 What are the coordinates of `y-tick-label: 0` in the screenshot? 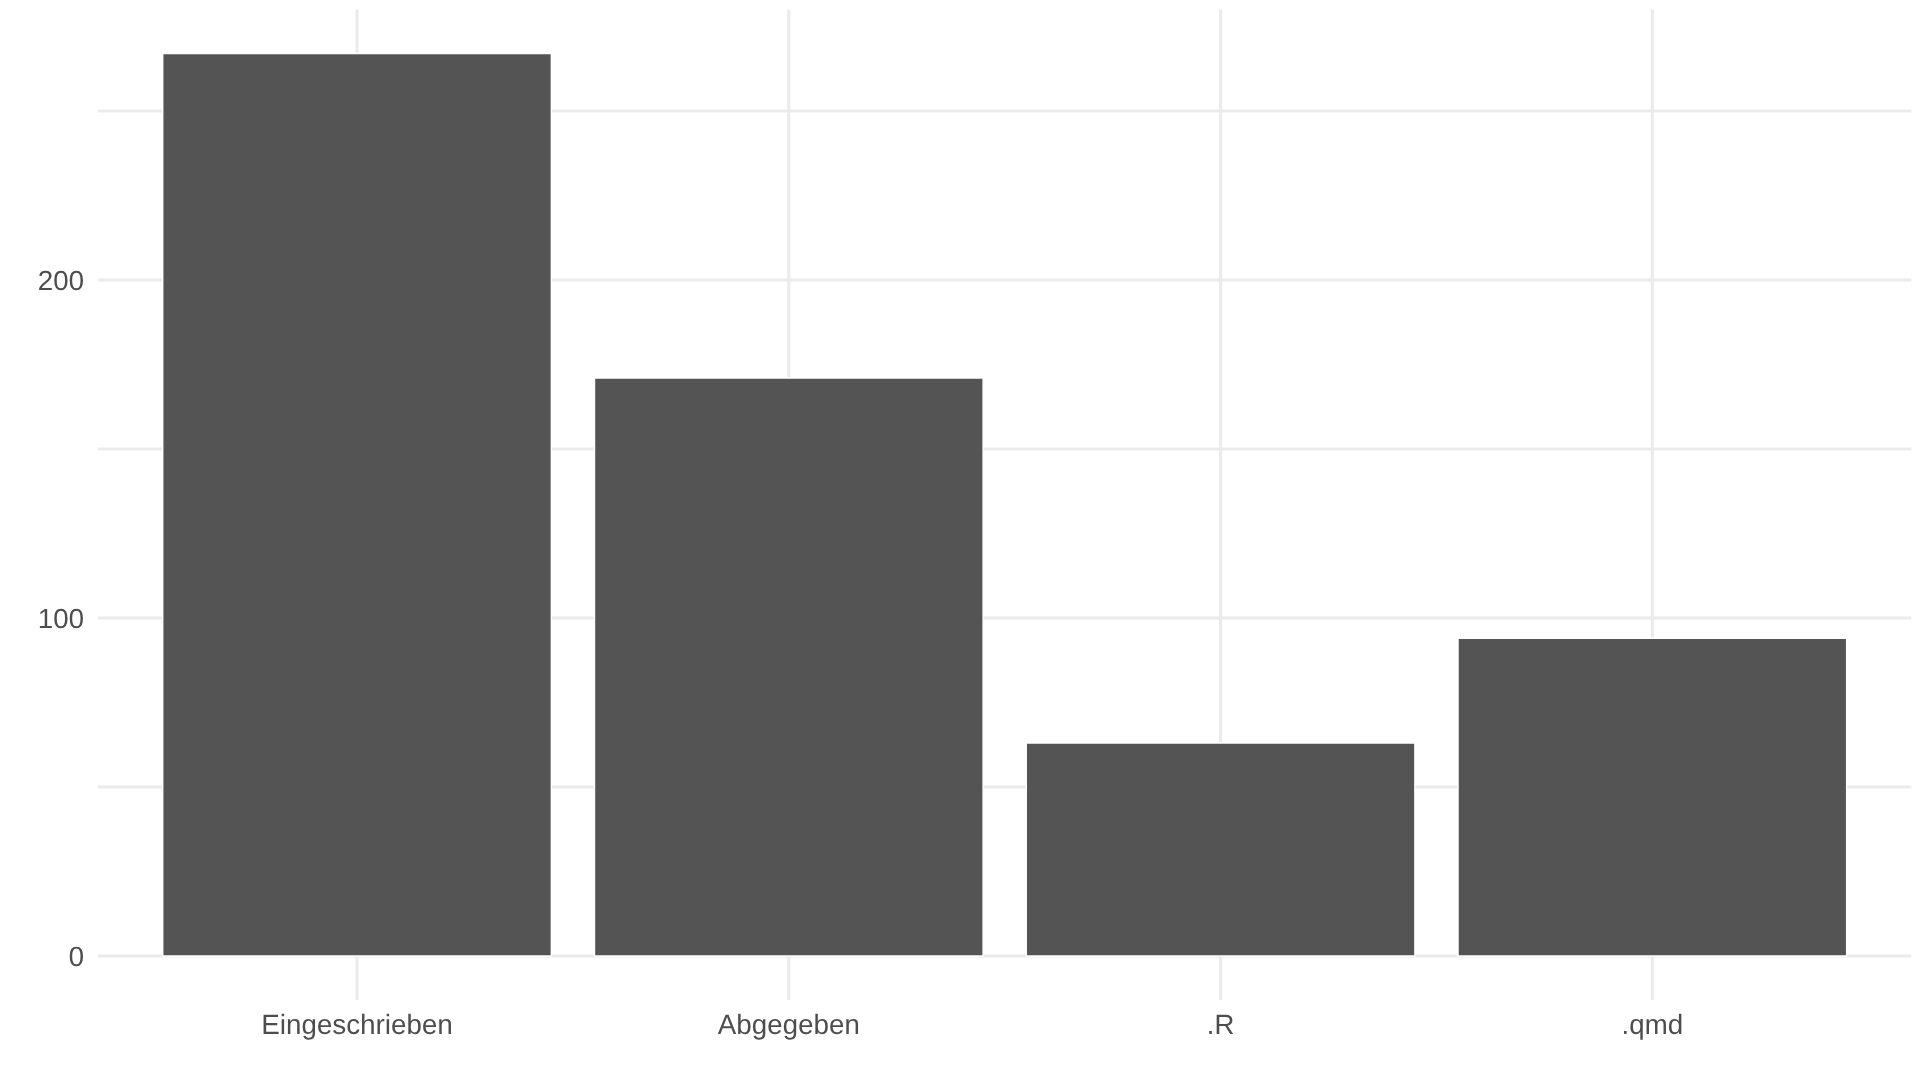 It's located at (76, 956).